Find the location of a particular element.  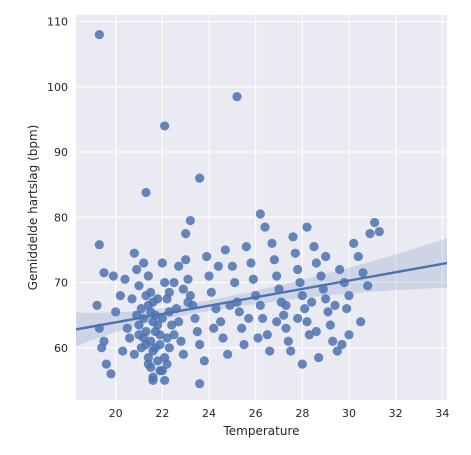

regression-layer is located at coordinates (261, 296).